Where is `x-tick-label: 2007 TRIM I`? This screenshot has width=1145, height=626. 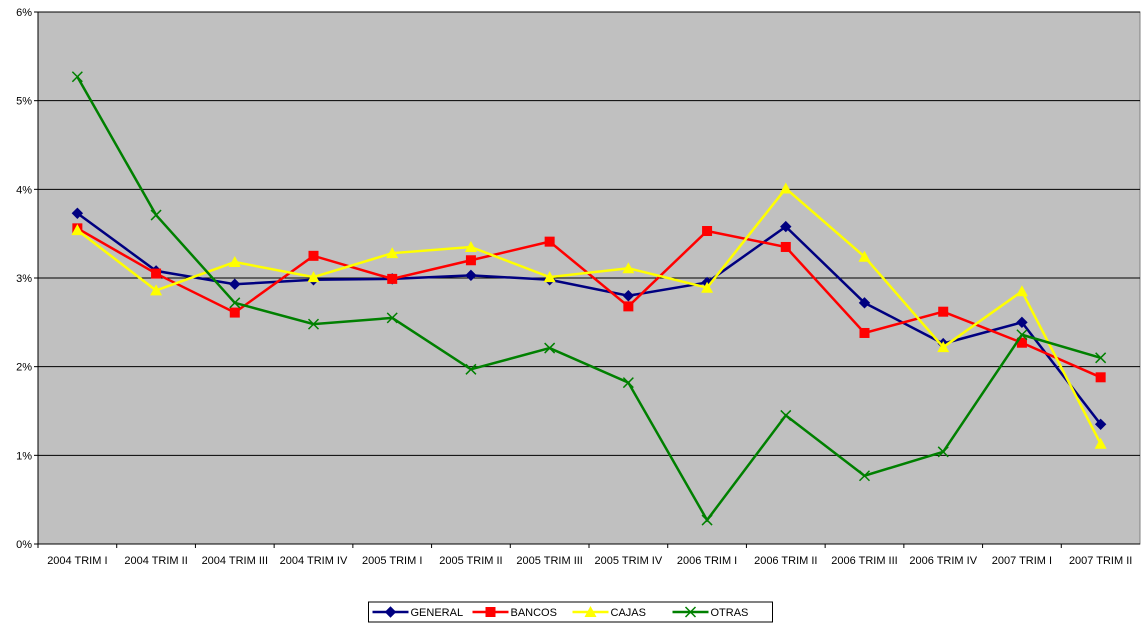
x-tick-label: 2007 TRIM I is located at coordinates (1022, 561).